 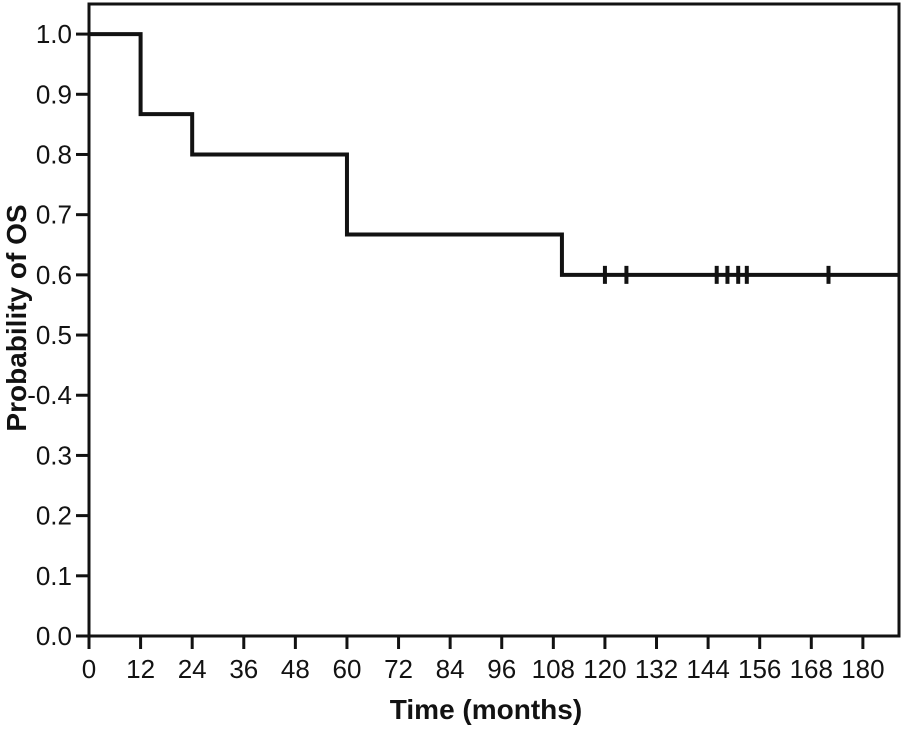 I want to click on y-tick-label: 1.0, so click(x=54, y=34).